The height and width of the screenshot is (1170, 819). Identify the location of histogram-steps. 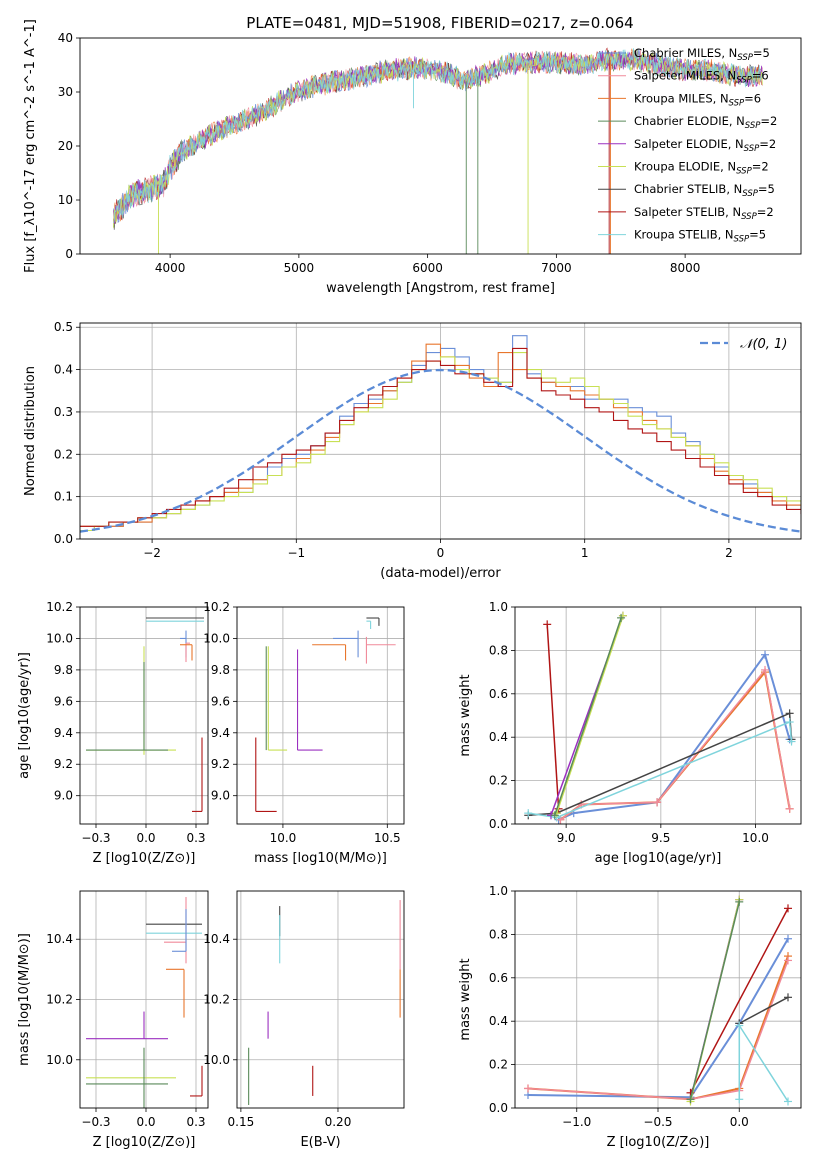
(440, 434).